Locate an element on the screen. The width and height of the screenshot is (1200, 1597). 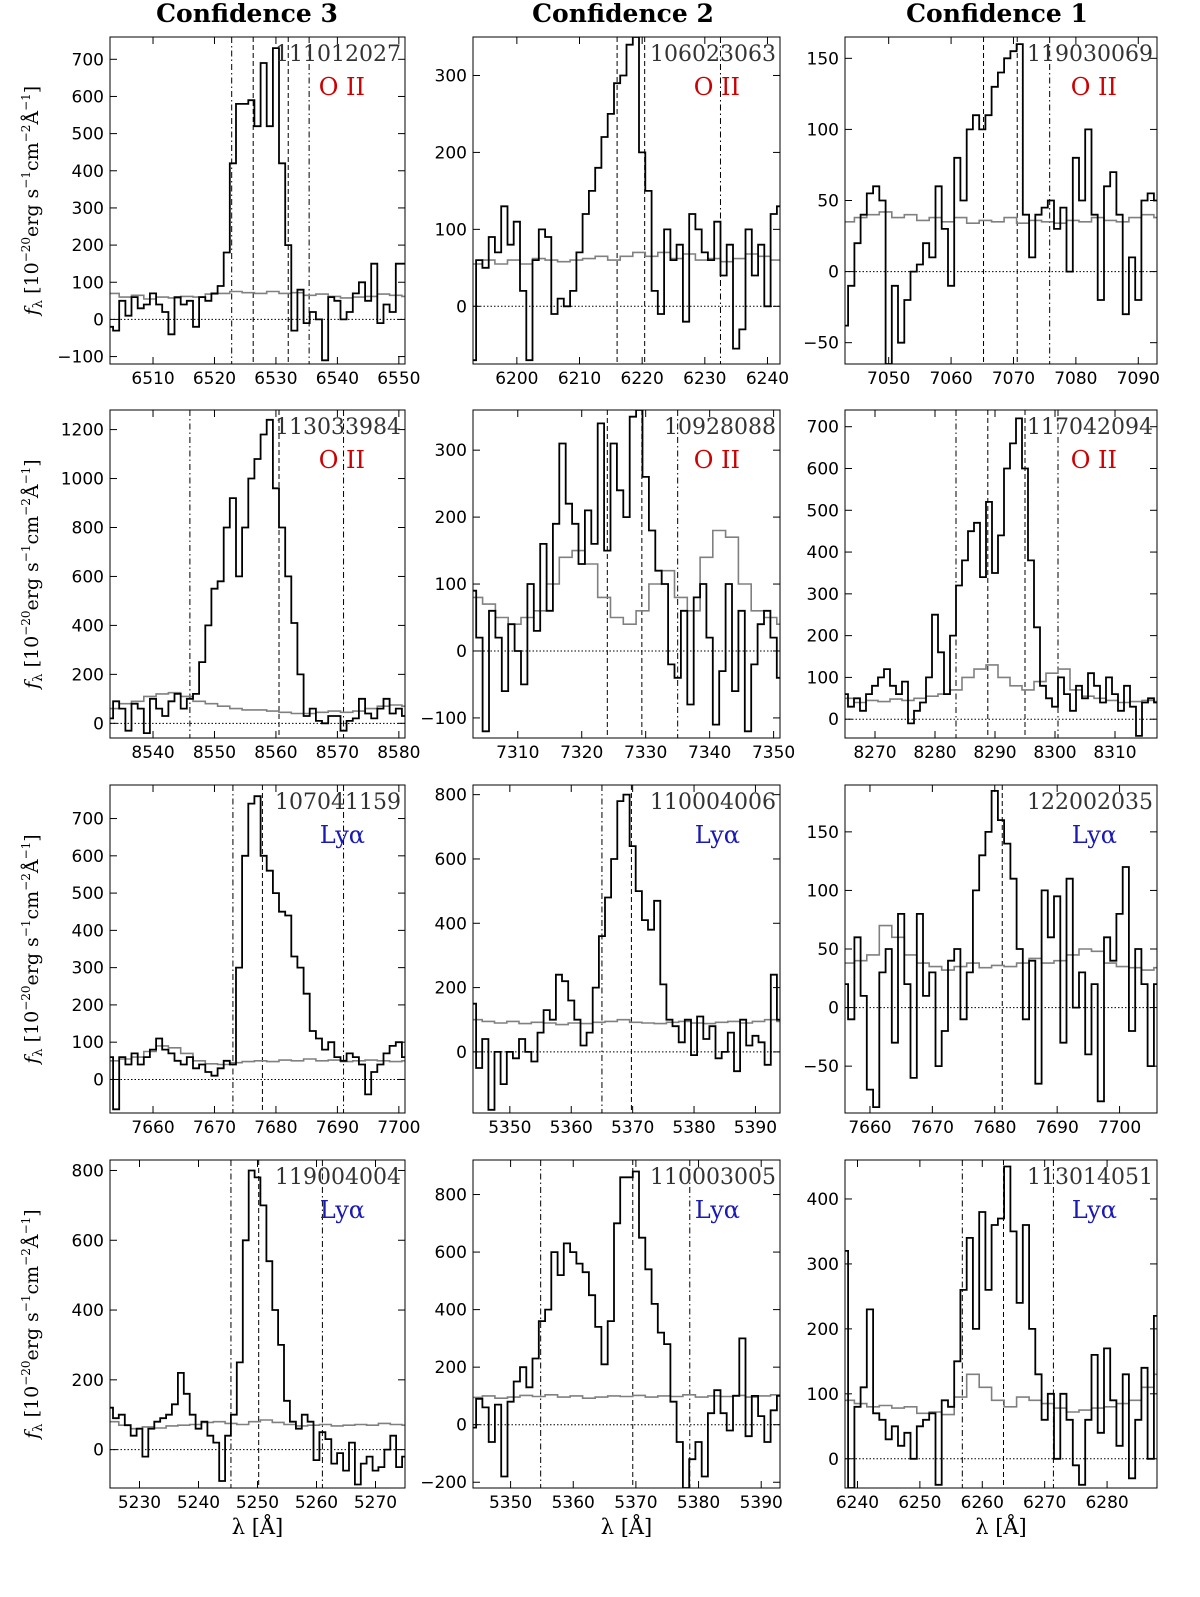
x-tick-label: 5270 is located at coordinates (375, 1503).